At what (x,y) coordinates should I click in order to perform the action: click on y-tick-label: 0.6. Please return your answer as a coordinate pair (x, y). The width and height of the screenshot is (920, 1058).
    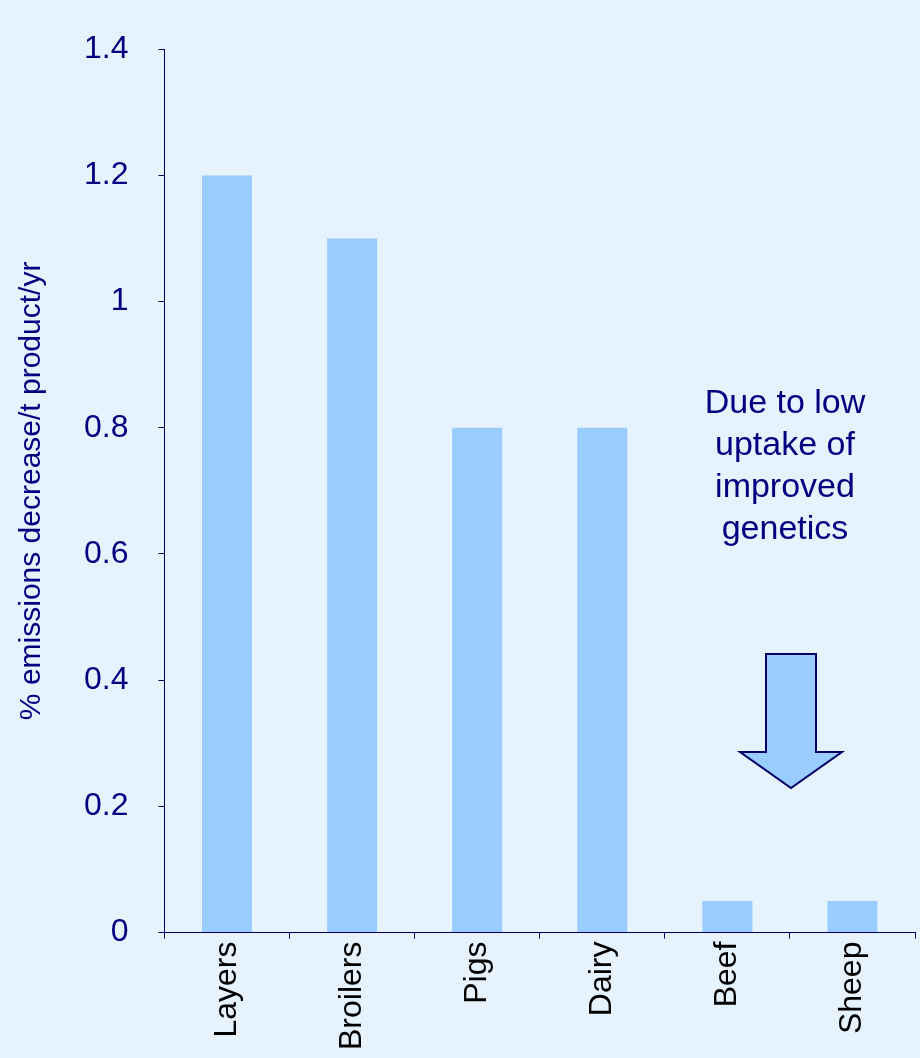
    Looking at the image, I should click on (106, 551).